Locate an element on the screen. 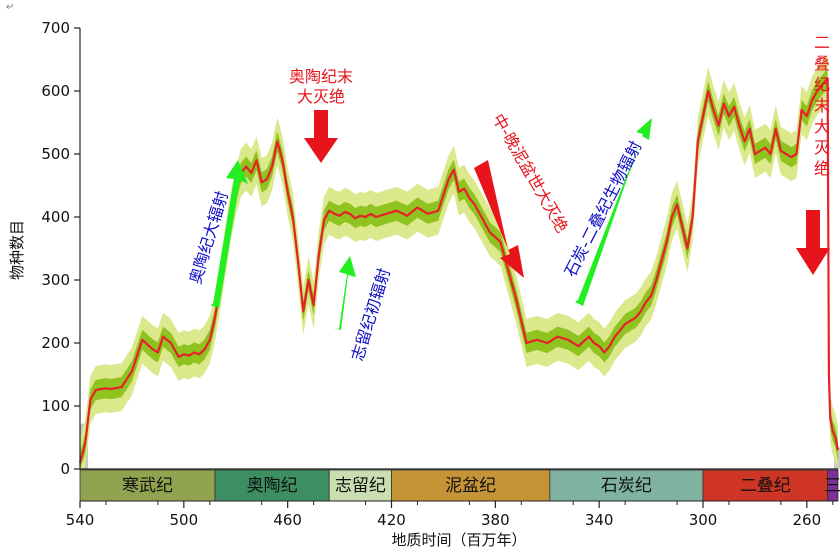 The height and width of the screenshot is (552, 840). y-tick-label-0: 0 is located at coordinates (65, 469).